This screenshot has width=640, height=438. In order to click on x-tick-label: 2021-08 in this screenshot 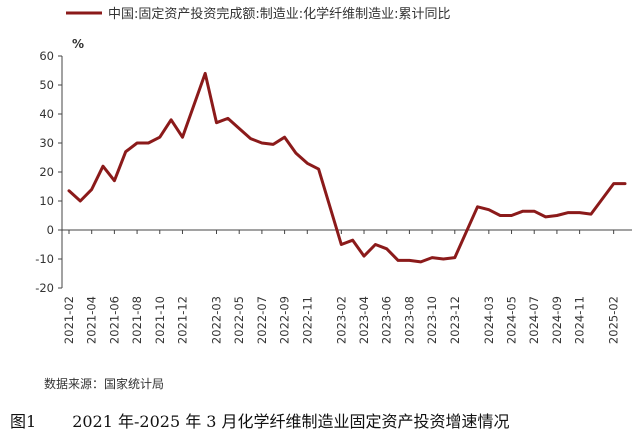, I will do `click(137, 320)`.